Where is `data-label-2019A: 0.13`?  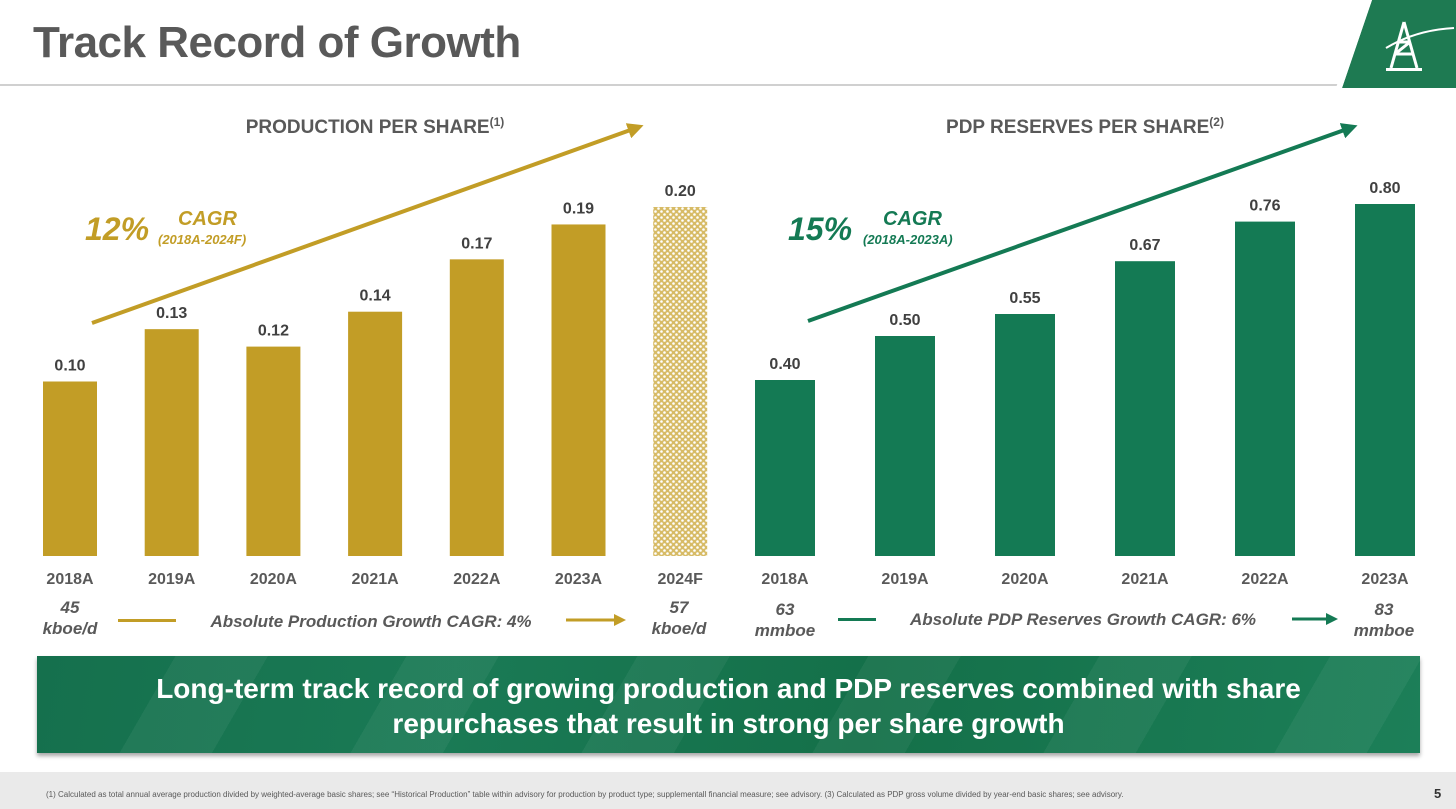
data-label-2019A: 0.13 is located at coordinates (171, 313).